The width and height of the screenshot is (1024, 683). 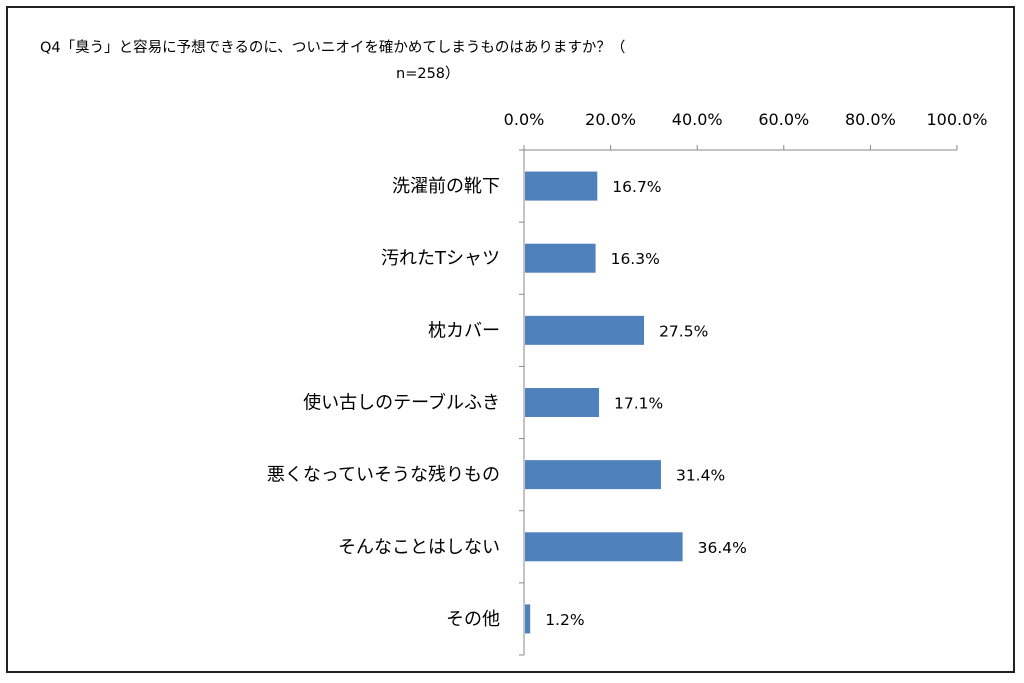 What do you see at coordinates (464, 330) in the screenshot?
I see `category-label: 枕カバー` at bounding box center [464, 330].